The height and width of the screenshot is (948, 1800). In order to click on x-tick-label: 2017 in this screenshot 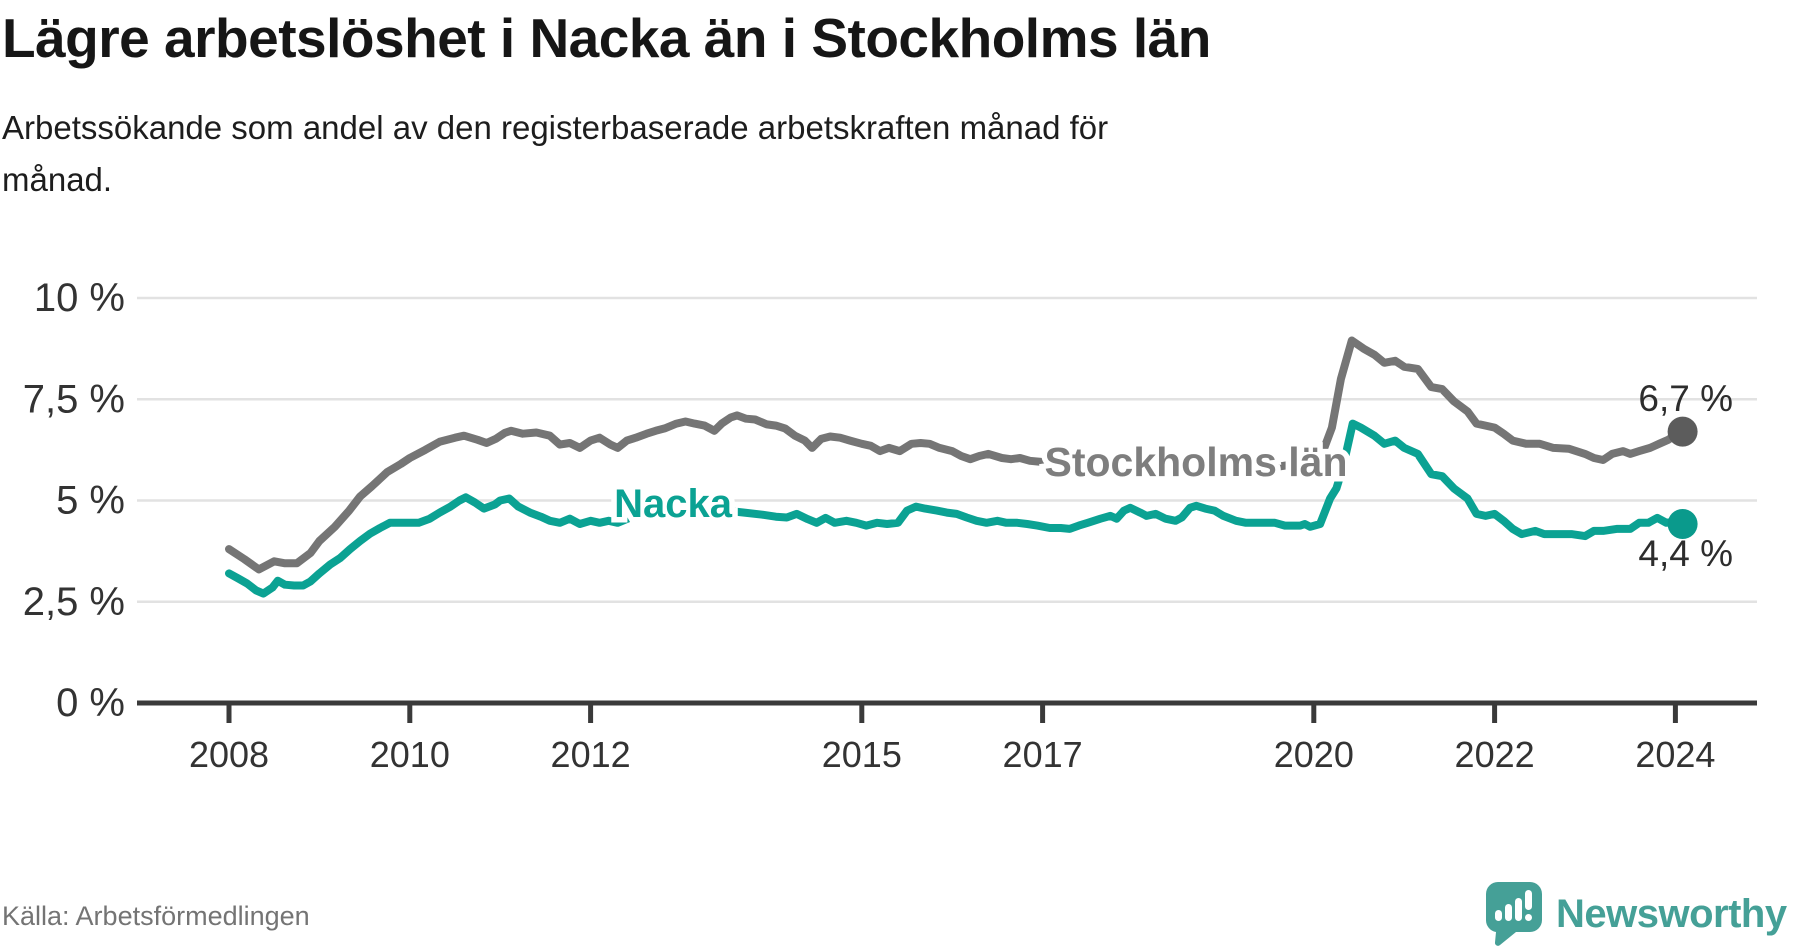, I will do `click(1043, 754)`.